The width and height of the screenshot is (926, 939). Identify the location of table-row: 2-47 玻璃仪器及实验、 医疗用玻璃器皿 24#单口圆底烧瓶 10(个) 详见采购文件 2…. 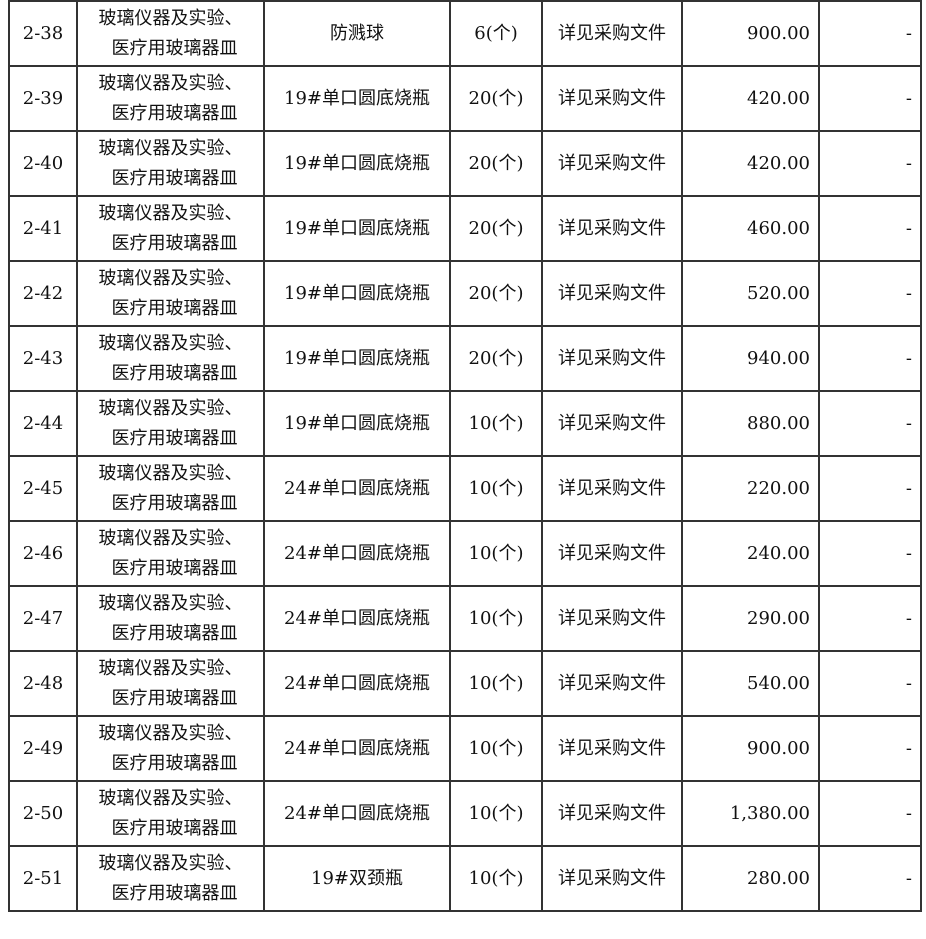
(465, 618).